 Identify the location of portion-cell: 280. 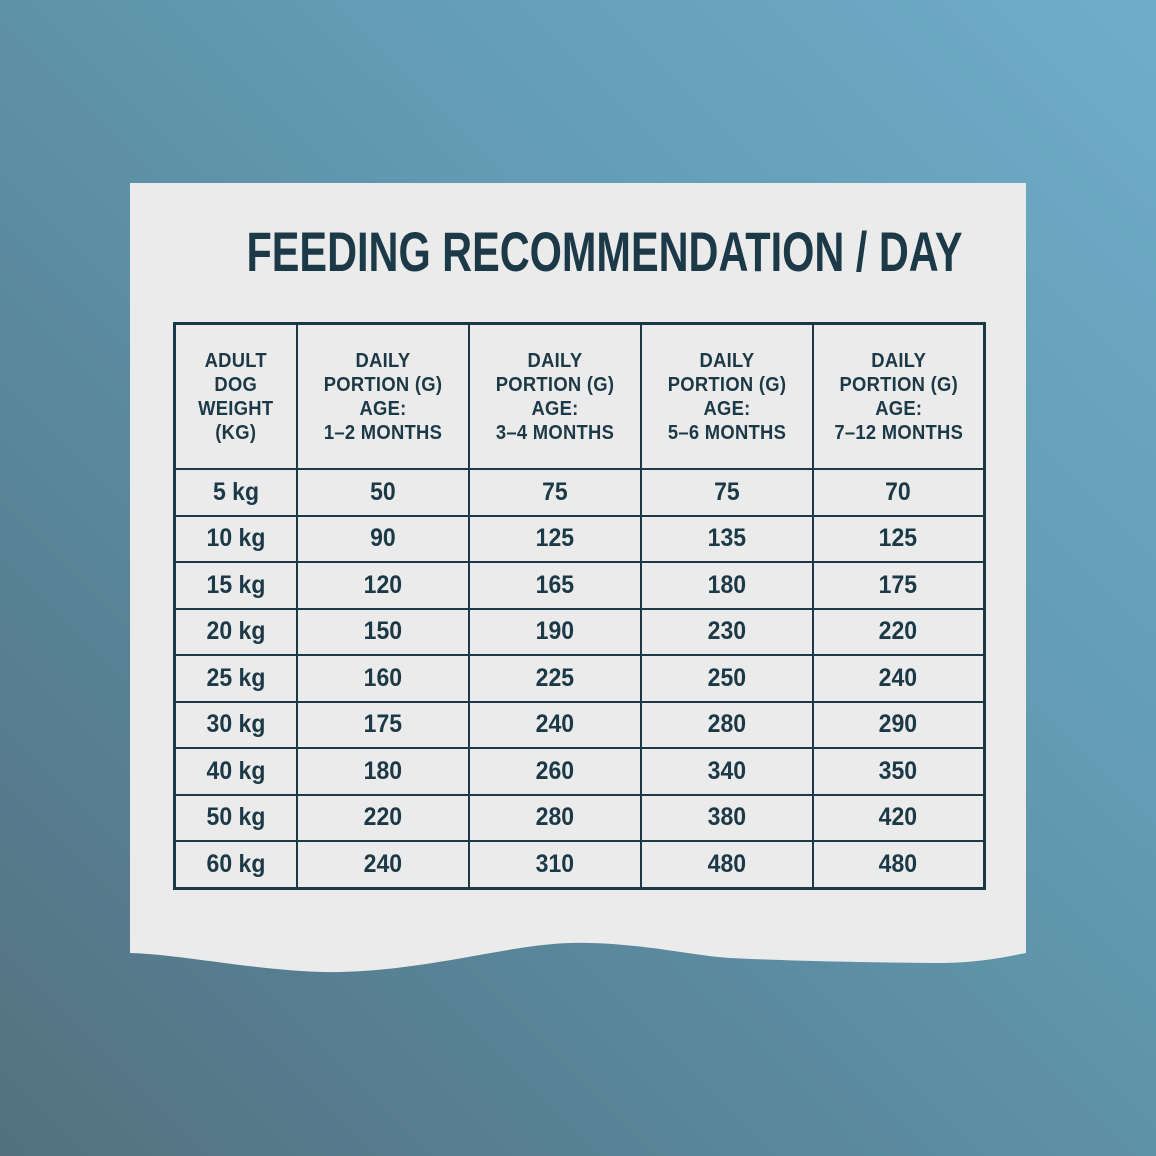
(726, 724).